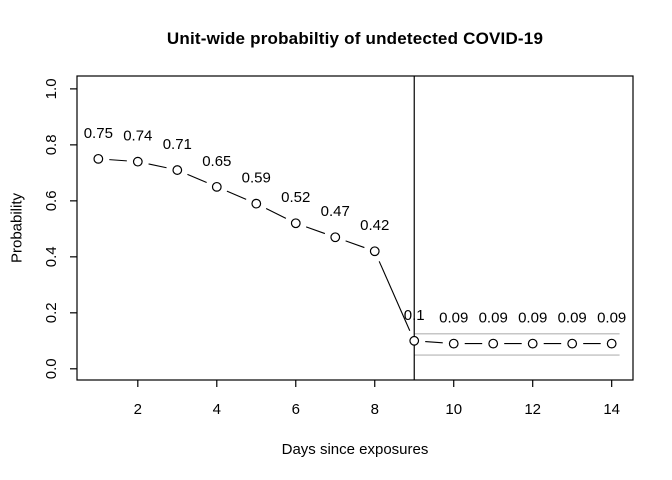 The image size is (672, 480). Describe the element at coordinates (51, 312) in the screenshot. I see `y-tick-label: 0.2` at that location.